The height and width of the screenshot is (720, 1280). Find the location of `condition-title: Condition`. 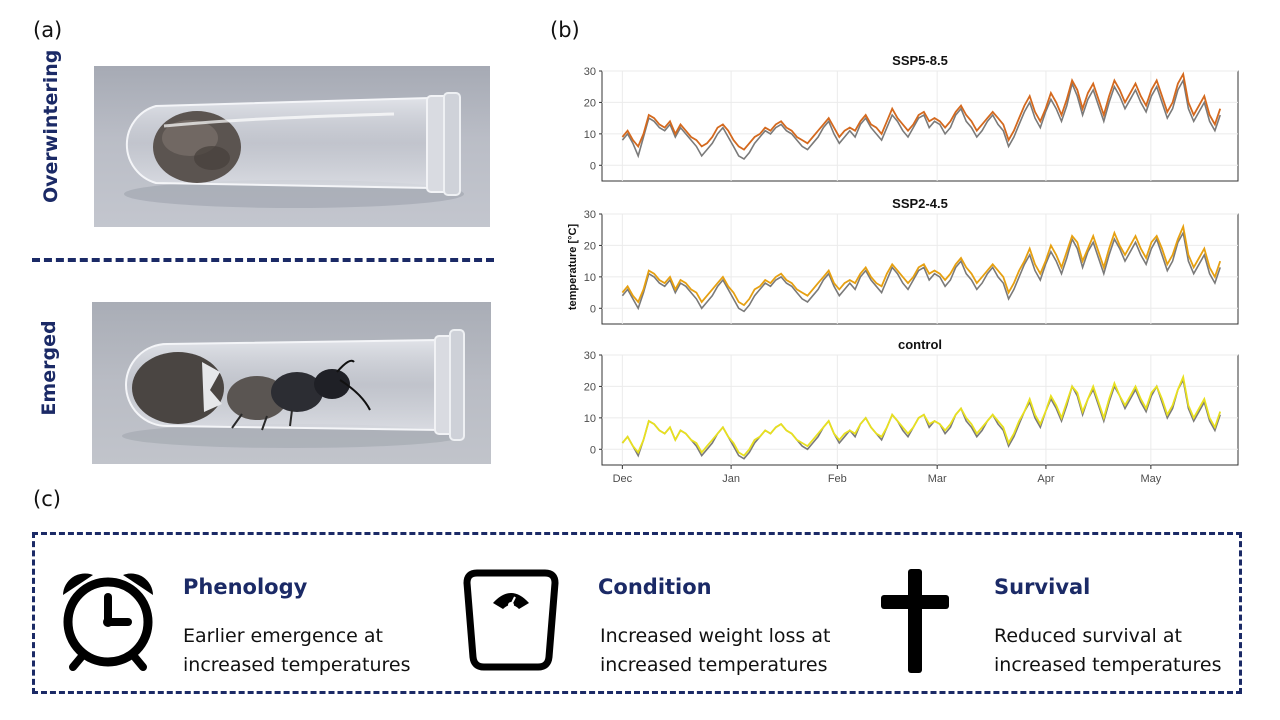

condition-title: Condition is located at coordinates (655, 587).